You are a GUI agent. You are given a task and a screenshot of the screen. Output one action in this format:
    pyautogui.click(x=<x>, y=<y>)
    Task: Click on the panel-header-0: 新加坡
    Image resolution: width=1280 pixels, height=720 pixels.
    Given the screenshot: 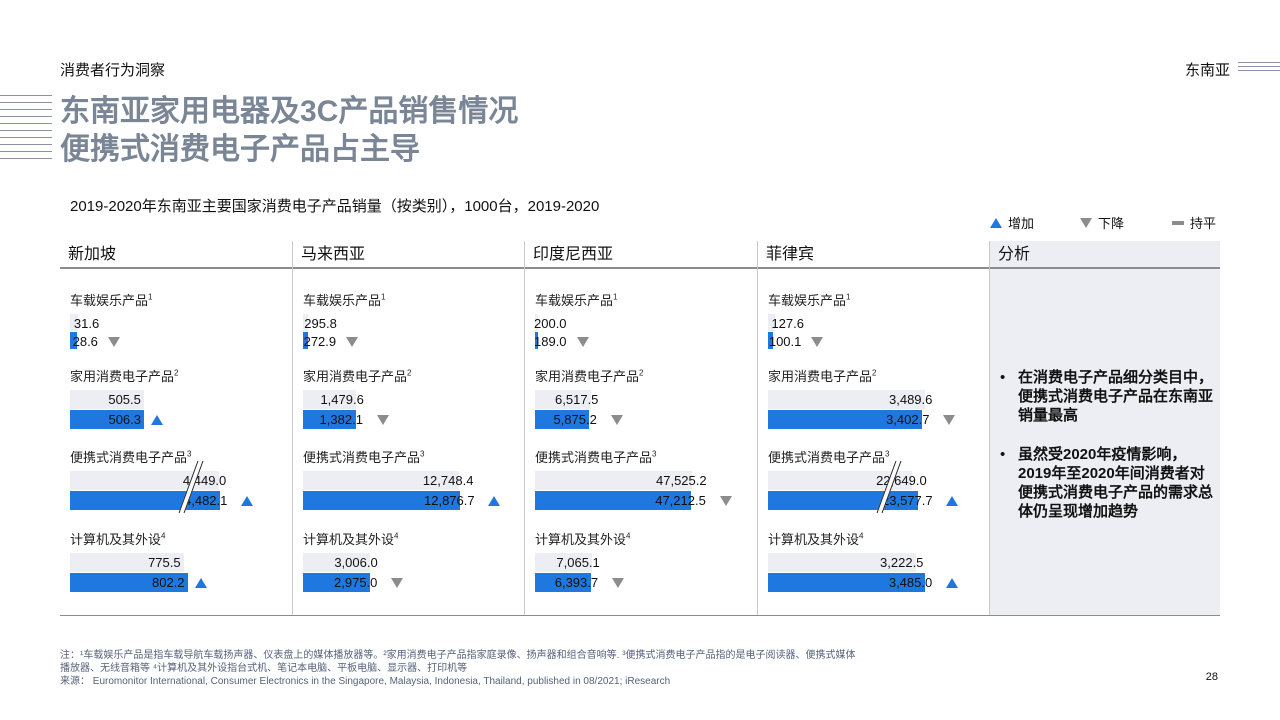 What is the action you would take?
    pyautogui.click(x=176, y=255)
    